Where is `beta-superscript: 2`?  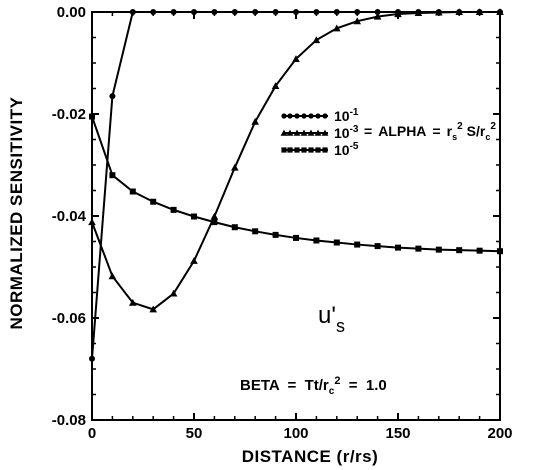
beta-superscript: 2 is located at coordinates (337, 381).